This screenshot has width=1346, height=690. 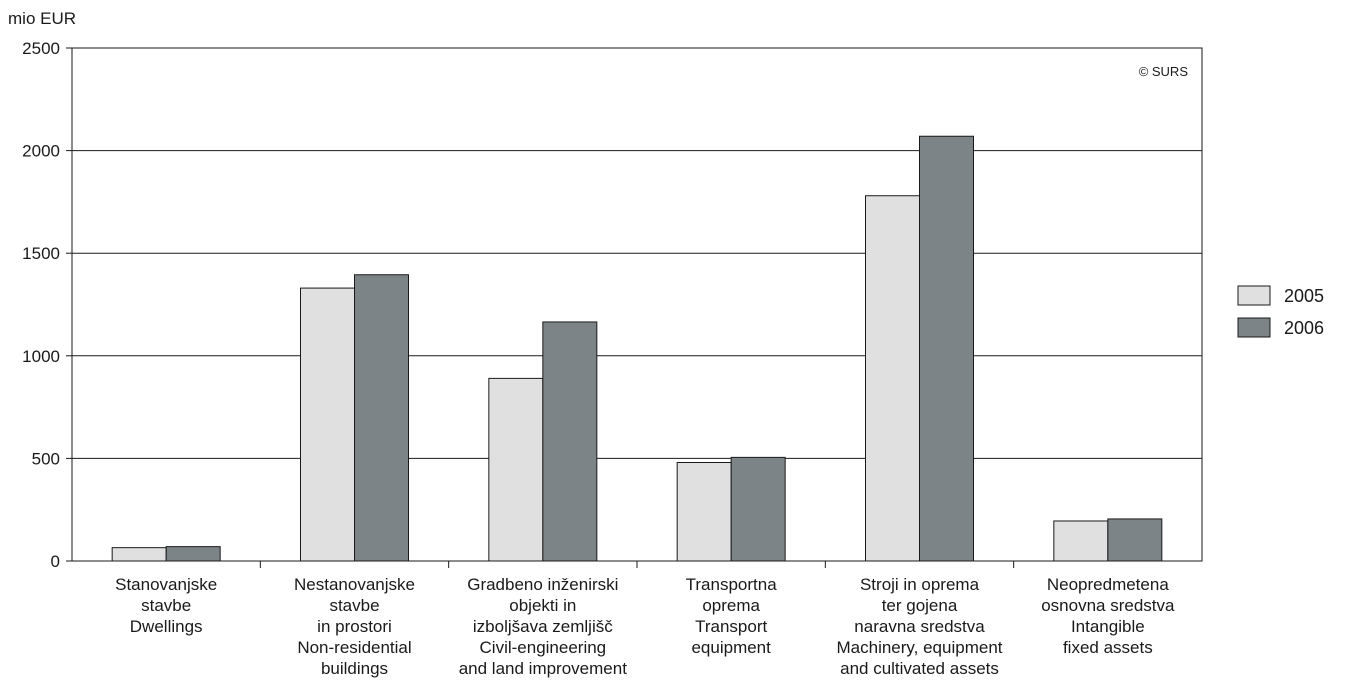 What do you see at coordinates (1254, 295) in the screenshot?
I see `legend-swatch-2005` at bounding box center [1254, 295].